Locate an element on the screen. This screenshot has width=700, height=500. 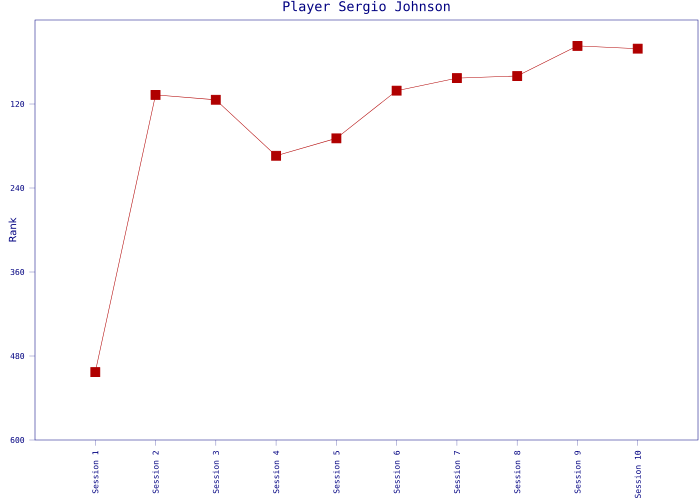
chart-title: Player Sergio Johnson is located at coordinates (366, 7).